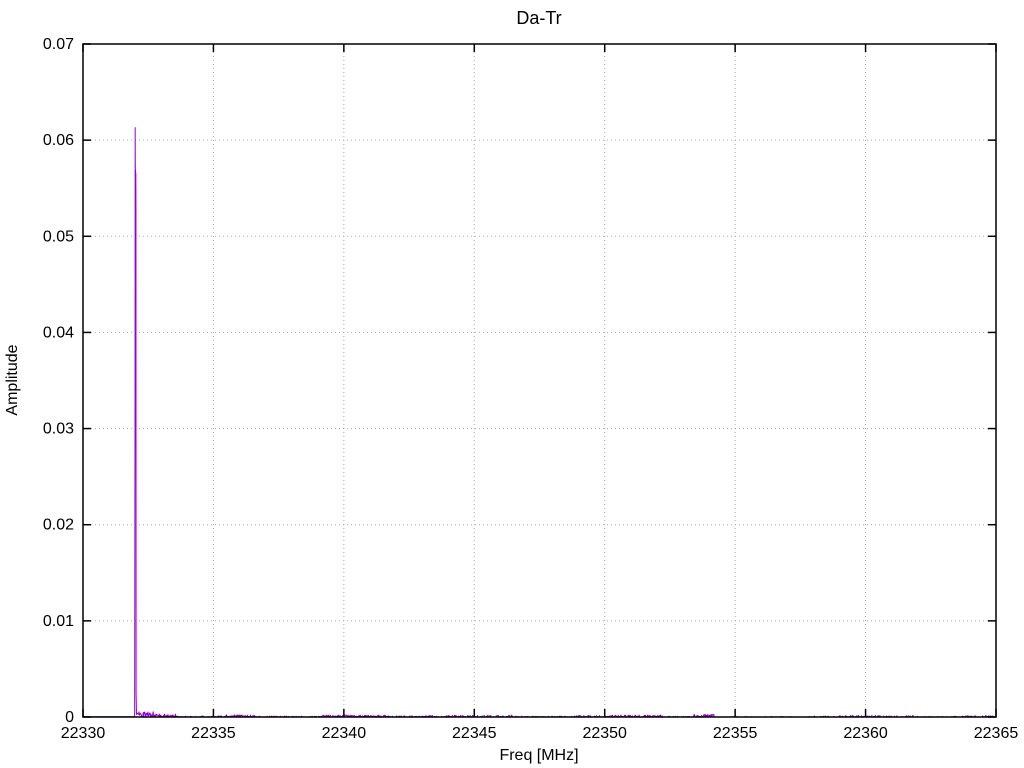  What do you see at coordinates (58, 236) in the screenshot?
I see `y-tick-label: 0.05` at bounding box center [58, 236].